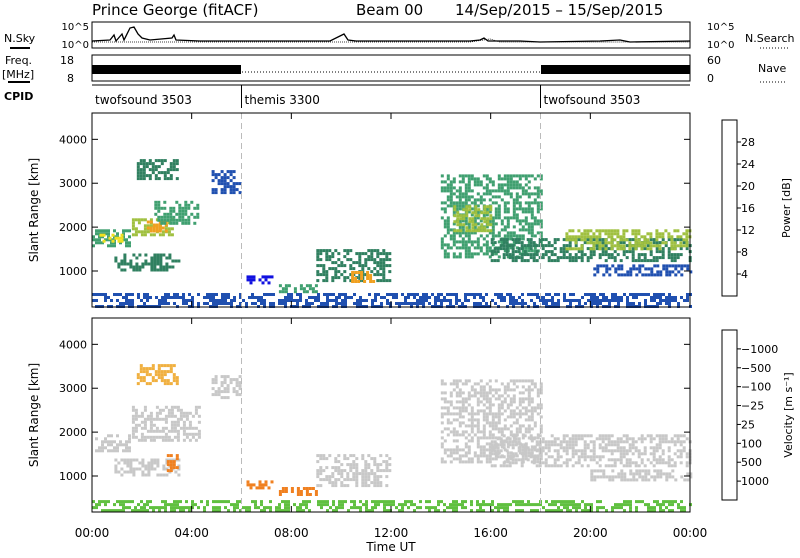 This screenshot has height=558, width=800. I want to click on x-tick-label-2: 08:00, so click(291, 533).